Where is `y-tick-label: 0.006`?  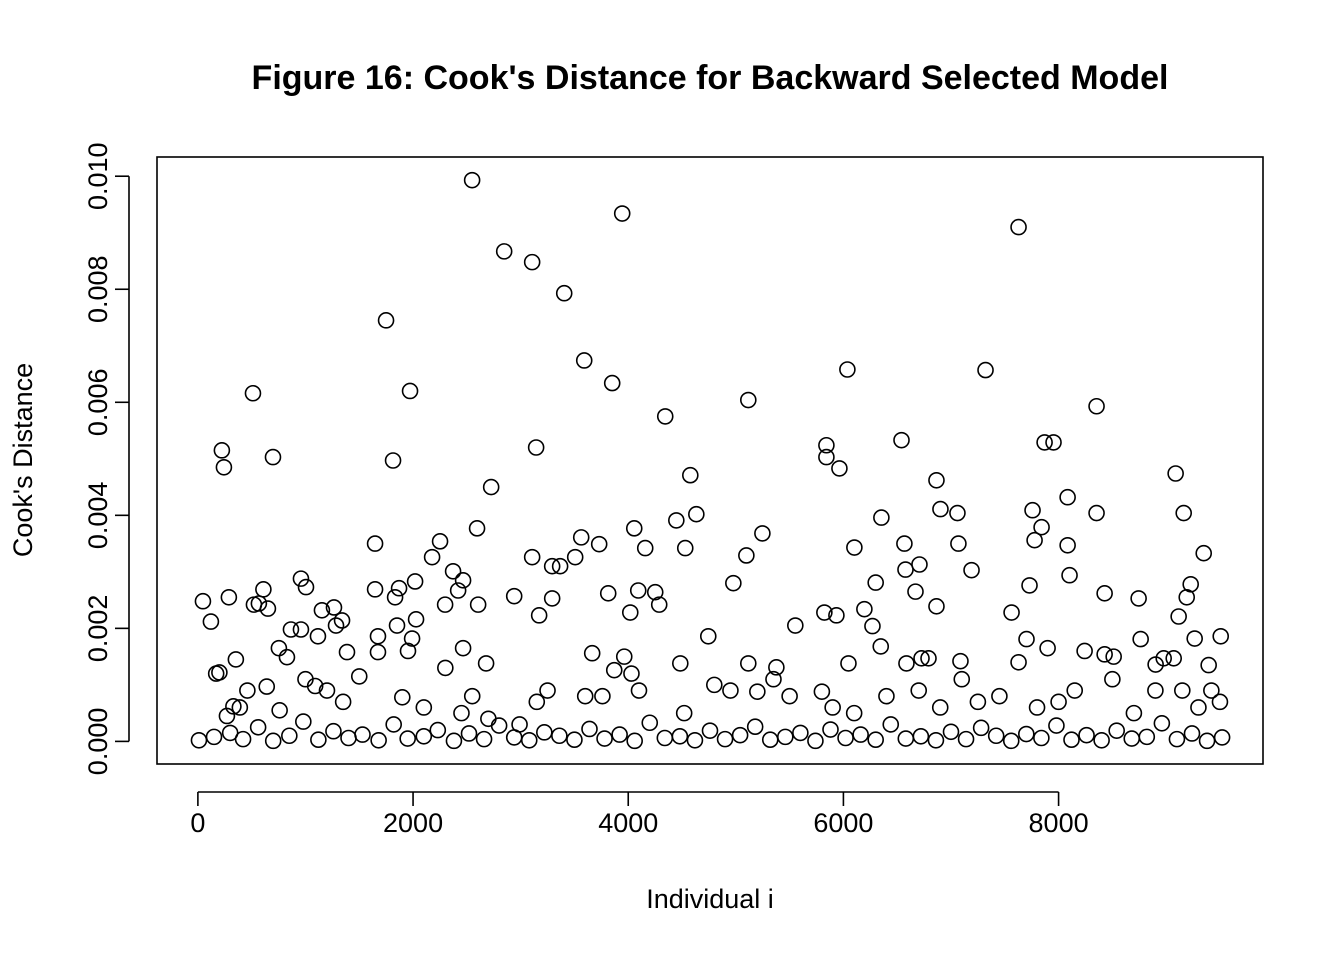
y-tick-label: 0.006 is located at coordinates (98, 402).